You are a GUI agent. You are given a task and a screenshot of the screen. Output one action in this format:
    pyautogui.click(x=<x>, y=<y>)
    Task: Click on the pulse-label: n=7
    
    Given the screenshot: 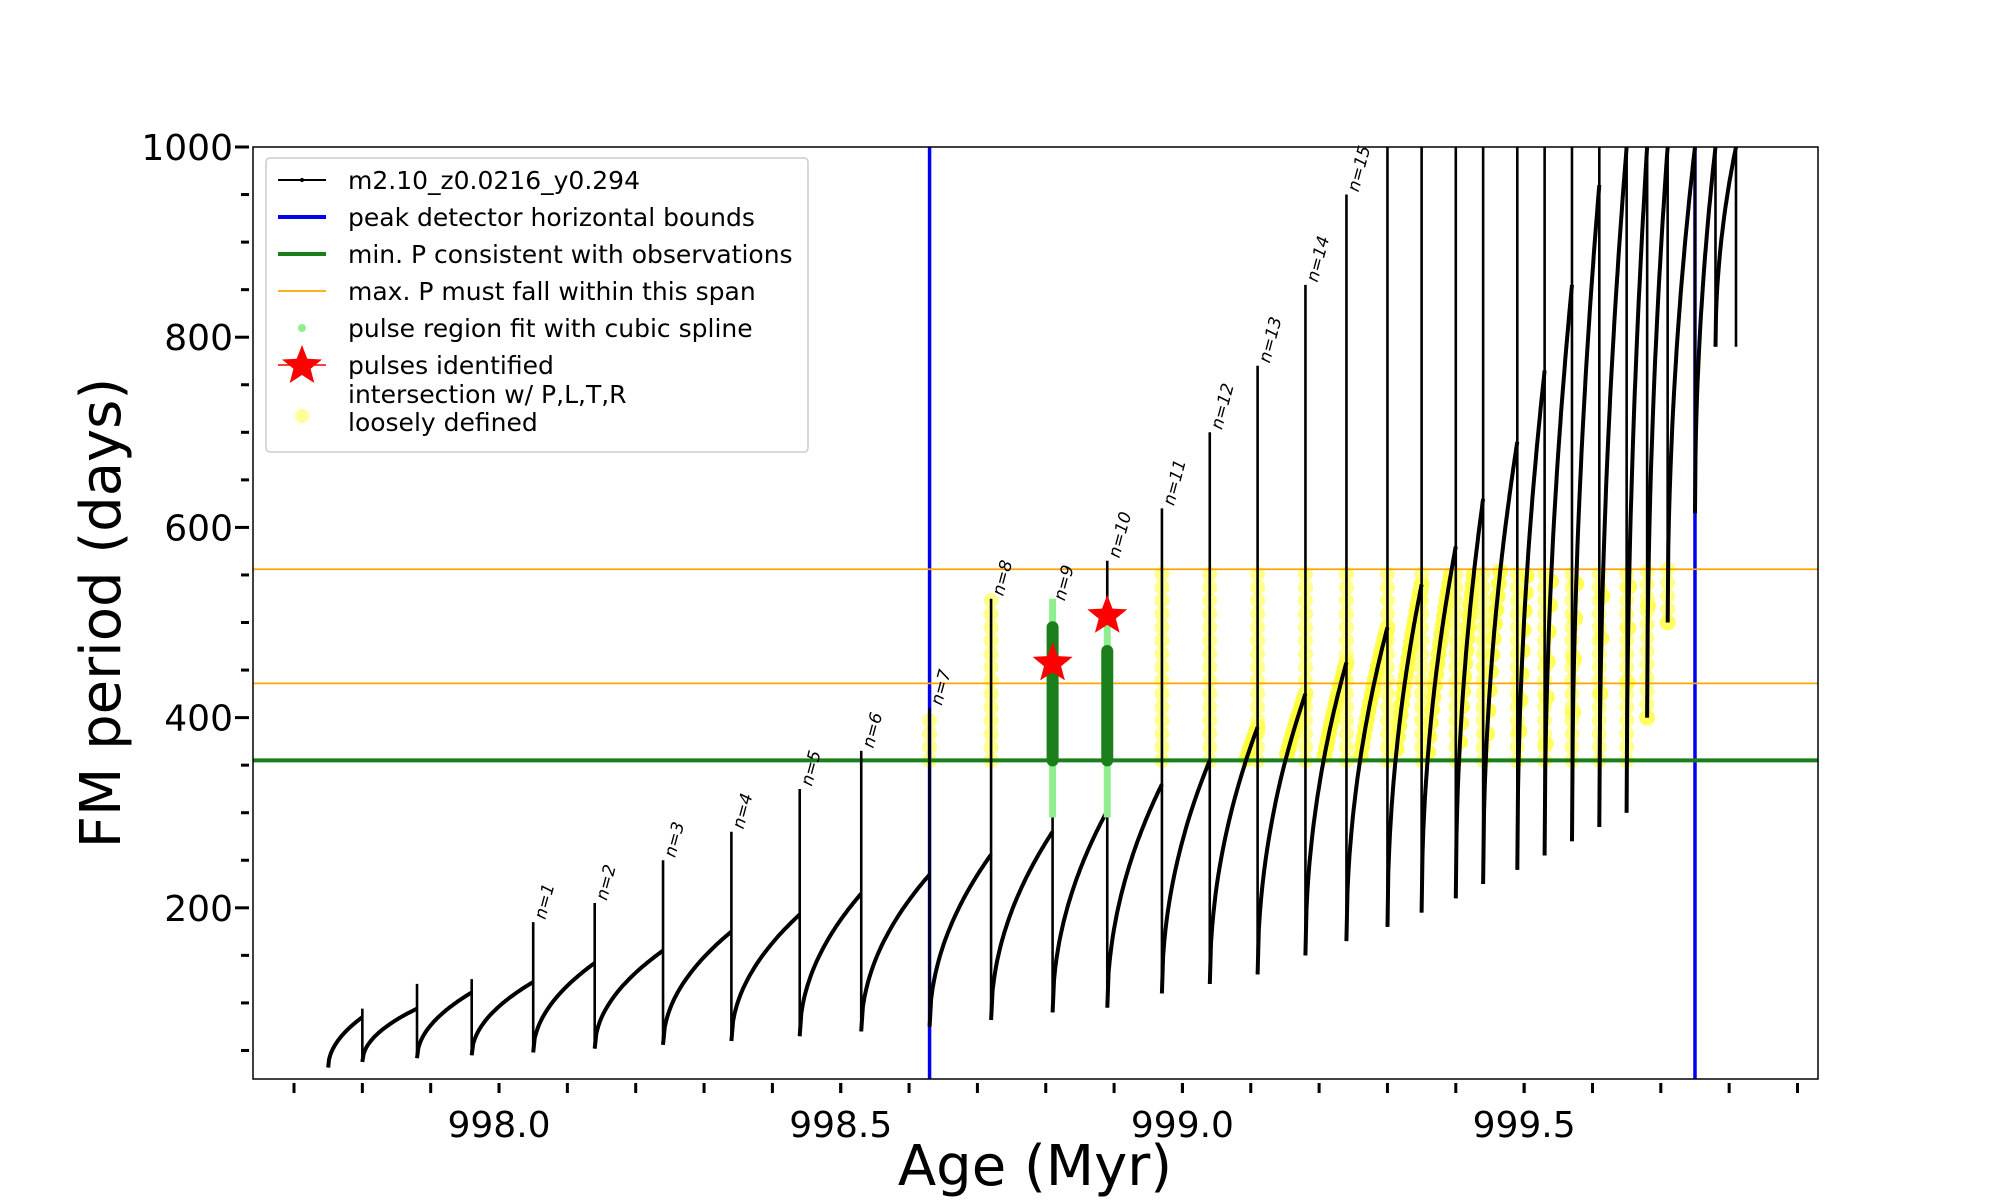 What is the action you would take?
    pyautogui.click(x=941, y=687)
    